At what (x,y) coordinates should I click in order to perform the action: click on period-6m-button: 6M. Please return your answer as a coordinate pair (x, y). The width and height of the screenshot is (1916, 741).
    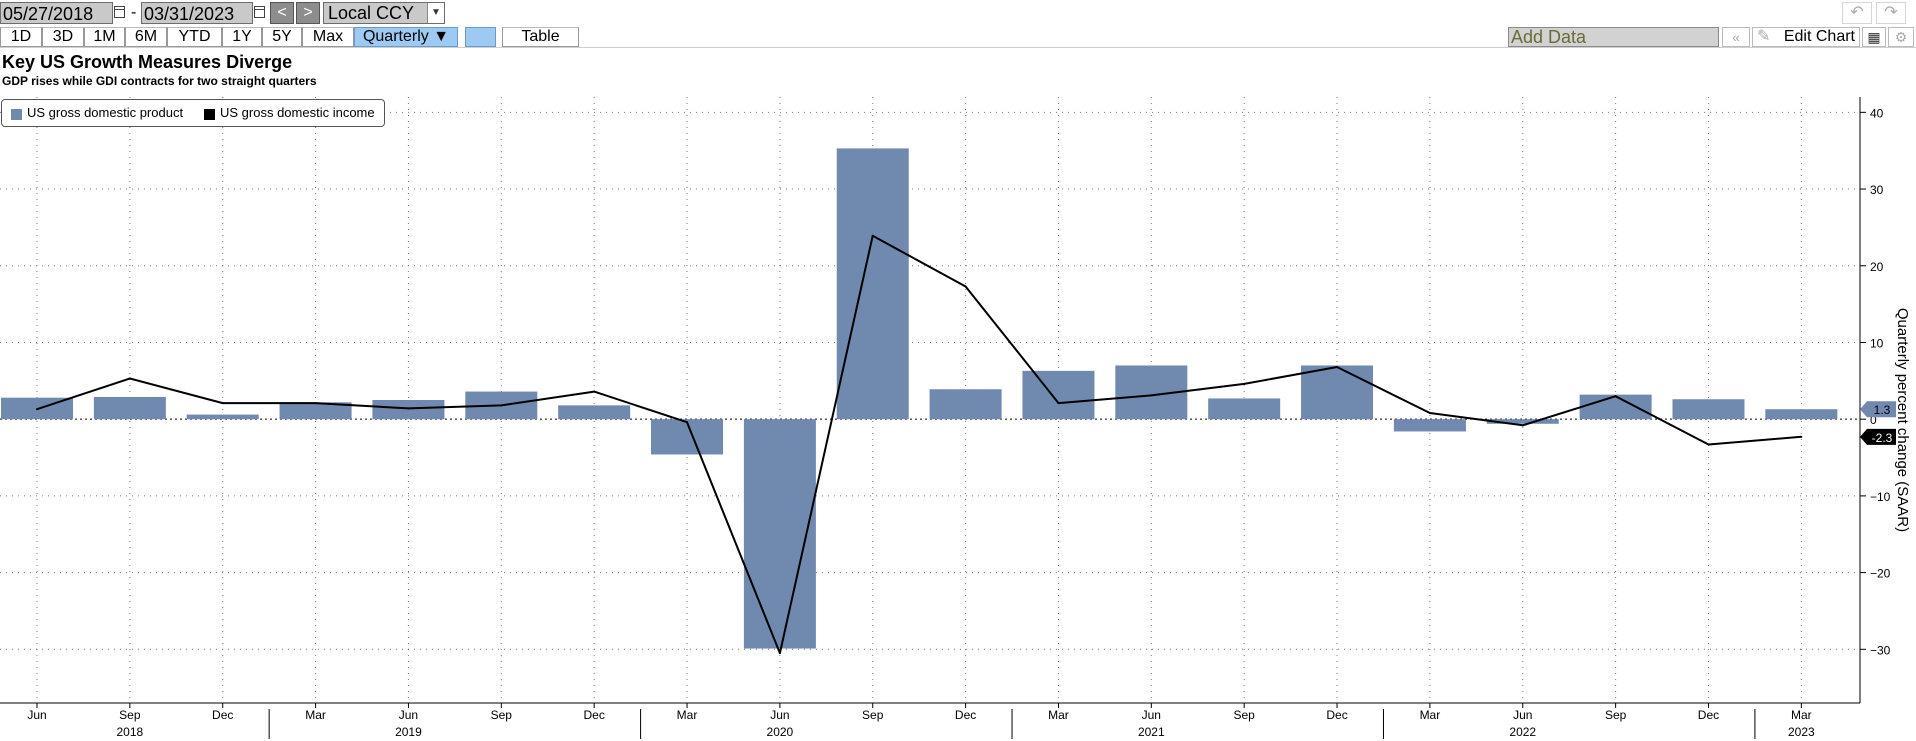
    Looking at the image, I should click on (146, 37).